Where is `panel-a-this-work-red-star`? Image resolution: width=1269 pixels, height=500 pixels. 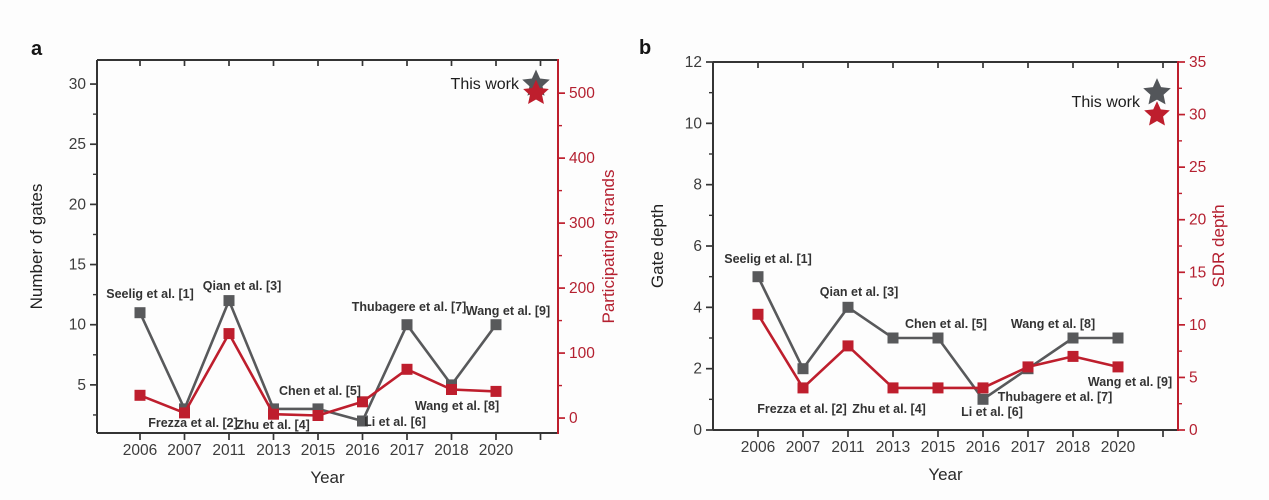
panel-a-this-work-red-star is located at coordinates (536, 92).